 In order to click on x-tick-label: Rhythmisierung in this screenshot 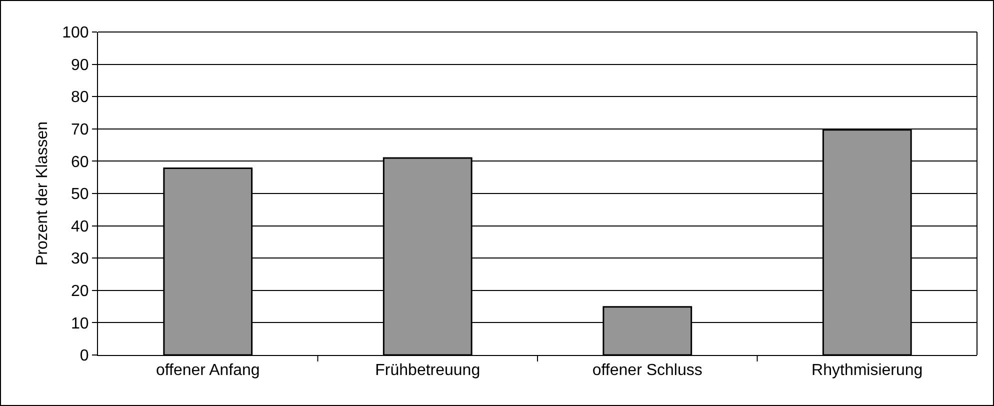, I will do `click(867, 371)`.